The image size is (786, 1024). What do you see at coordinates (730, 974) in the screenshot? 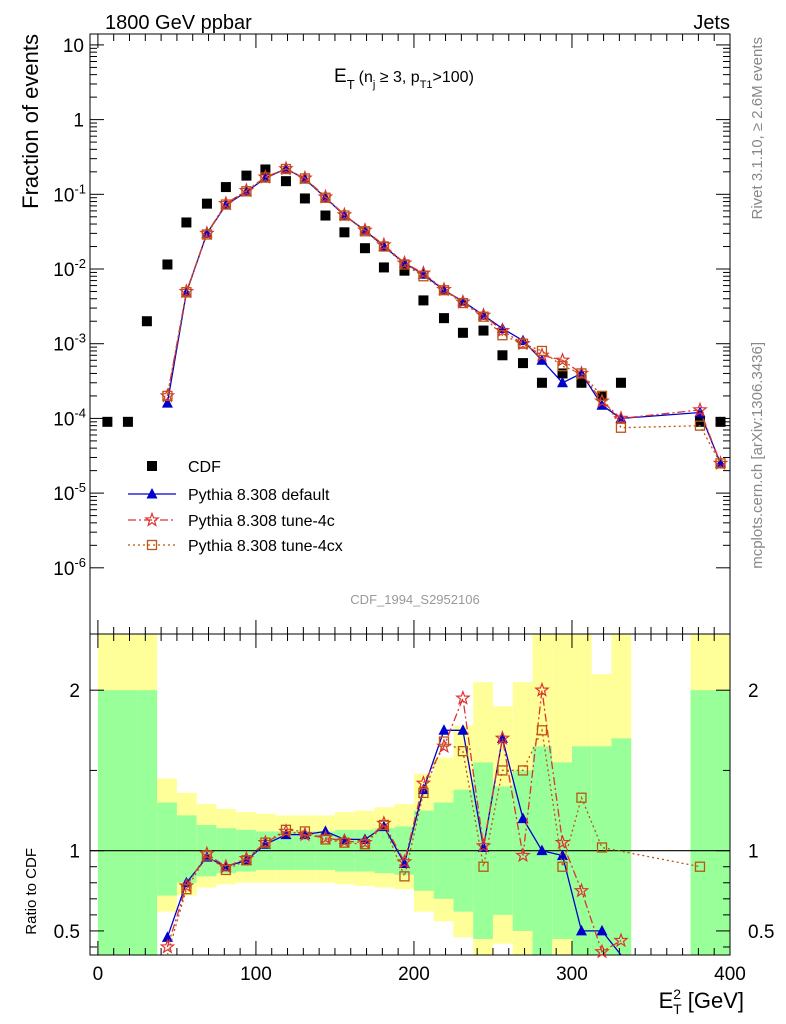
I see `ratio-x-tick-label: 400` at bounding box center [730, 974].